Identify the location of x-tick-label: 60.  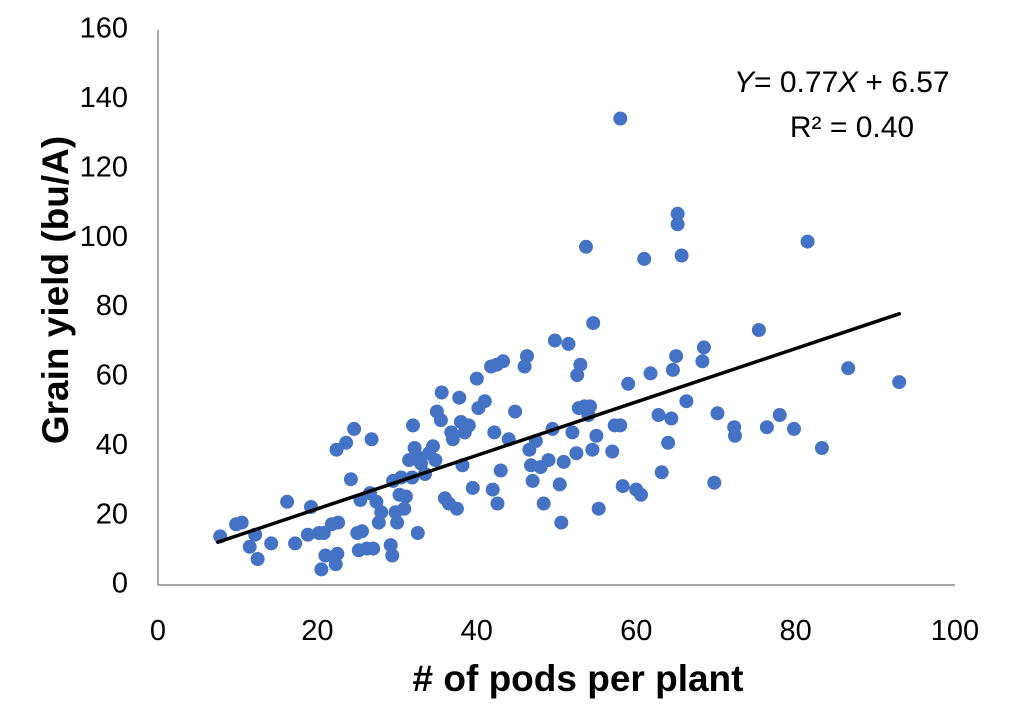
(636, 631).